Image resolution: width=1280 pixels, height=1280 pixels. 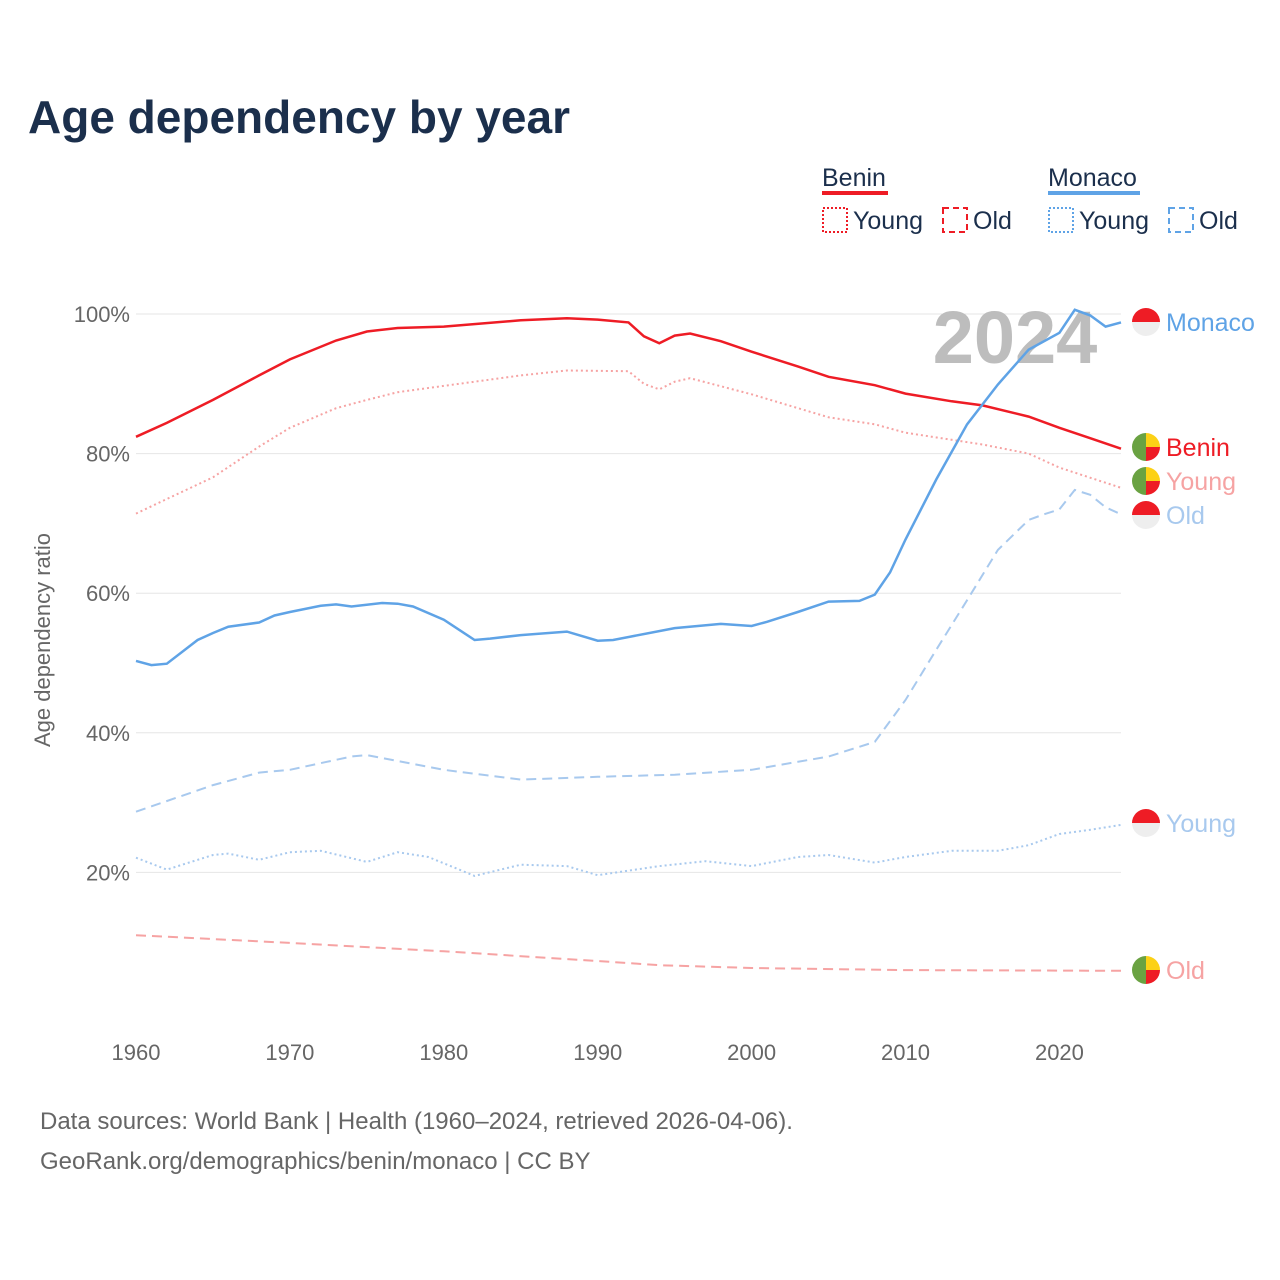 What do you see at coordinates (108, 733) in the screenshot?
I see `y-tick-label: 40%` at bounding box center [108, 733].